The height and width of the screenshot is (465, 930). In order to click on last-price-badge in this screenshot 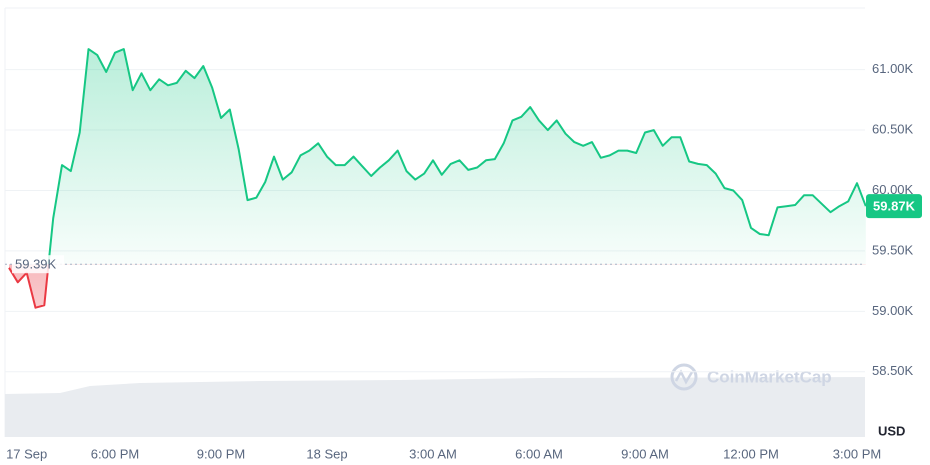, I will do `click(894, 206)`.